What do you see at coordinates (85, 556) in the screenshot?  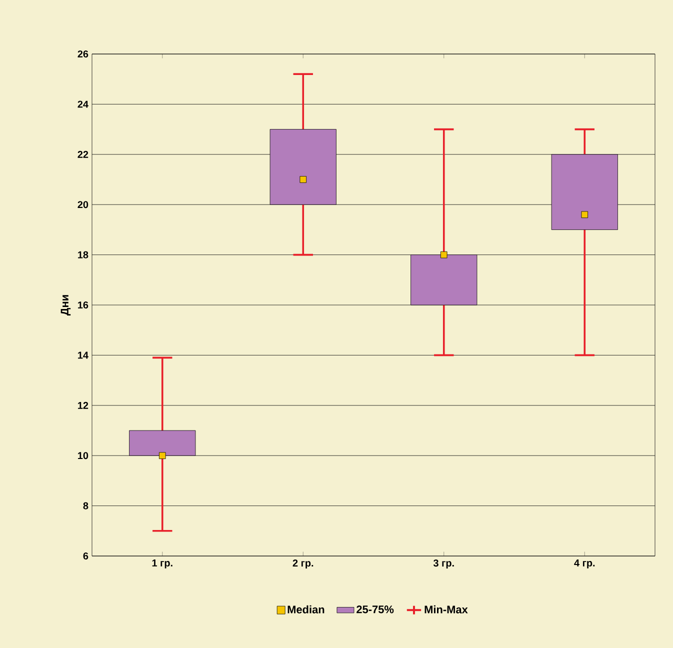 I see `y-tick-label: 6` at bounding box center [85, 556].